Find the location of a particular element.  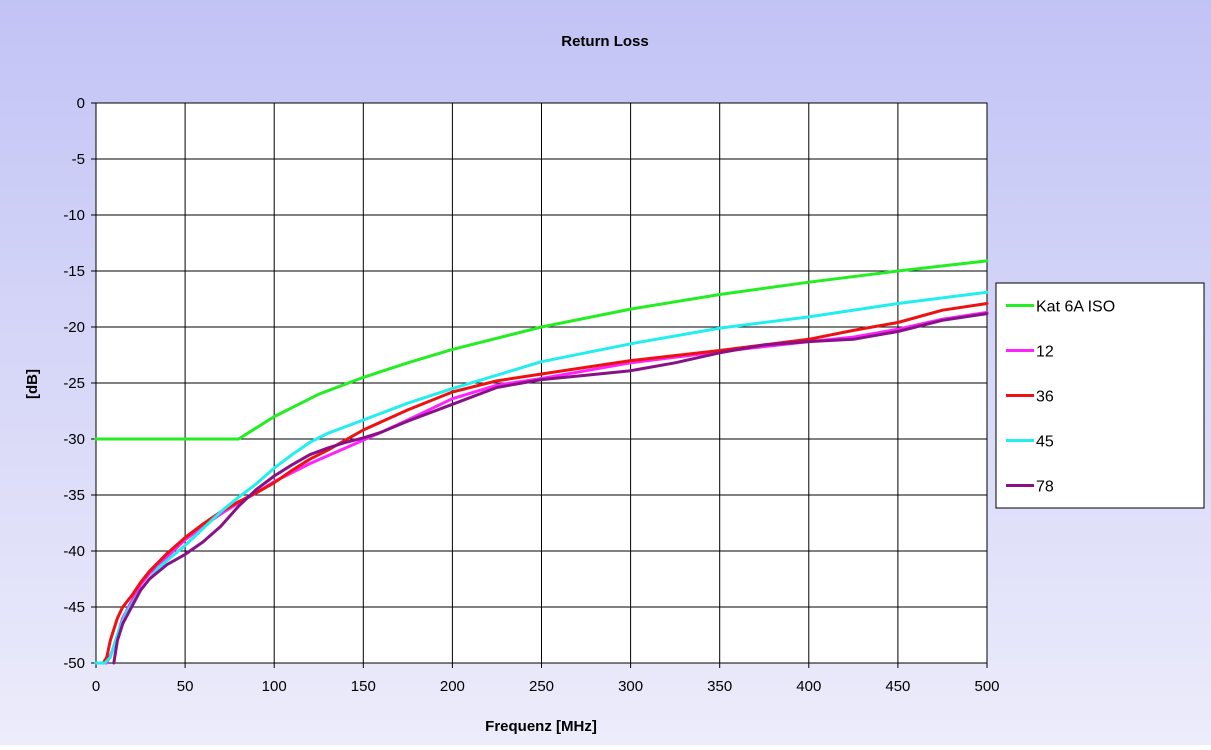

x-tick-label: 450 is located at coordinates (897, 686).